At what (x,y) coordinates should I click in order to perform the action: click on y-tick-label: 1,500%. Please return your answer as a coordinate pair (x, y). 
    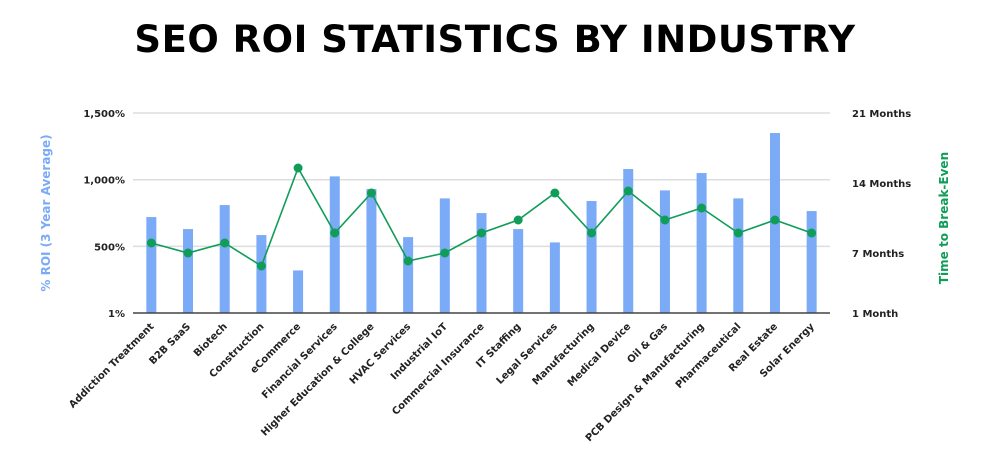
    Looking at the image, I should click on (104, 114).